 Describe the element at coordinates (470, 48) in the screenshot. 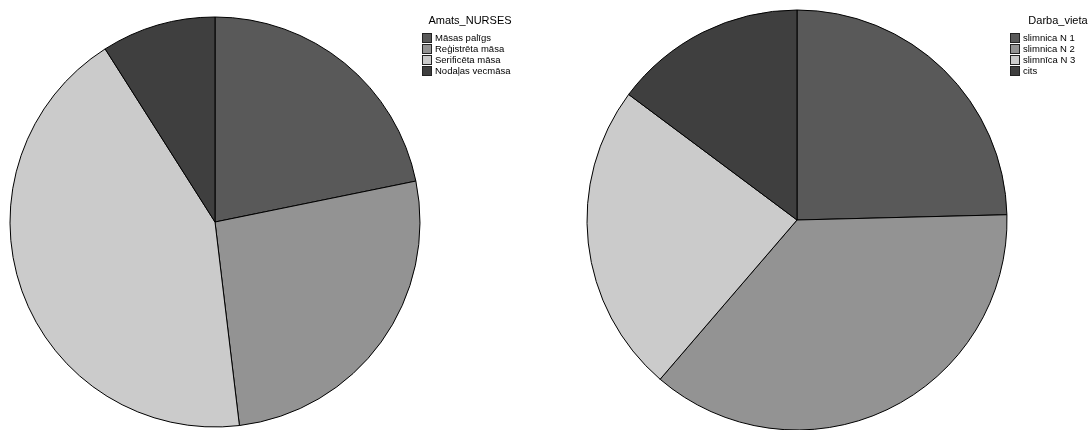

I see `legend-label: Reģistrēta māsa` at that location.